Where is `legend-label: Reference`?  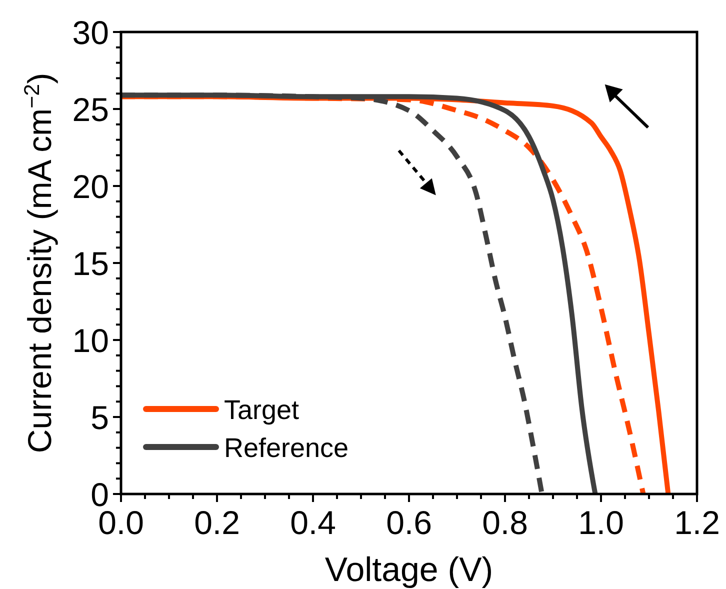
legend-label: Reference is located at coordinates (286, 448).